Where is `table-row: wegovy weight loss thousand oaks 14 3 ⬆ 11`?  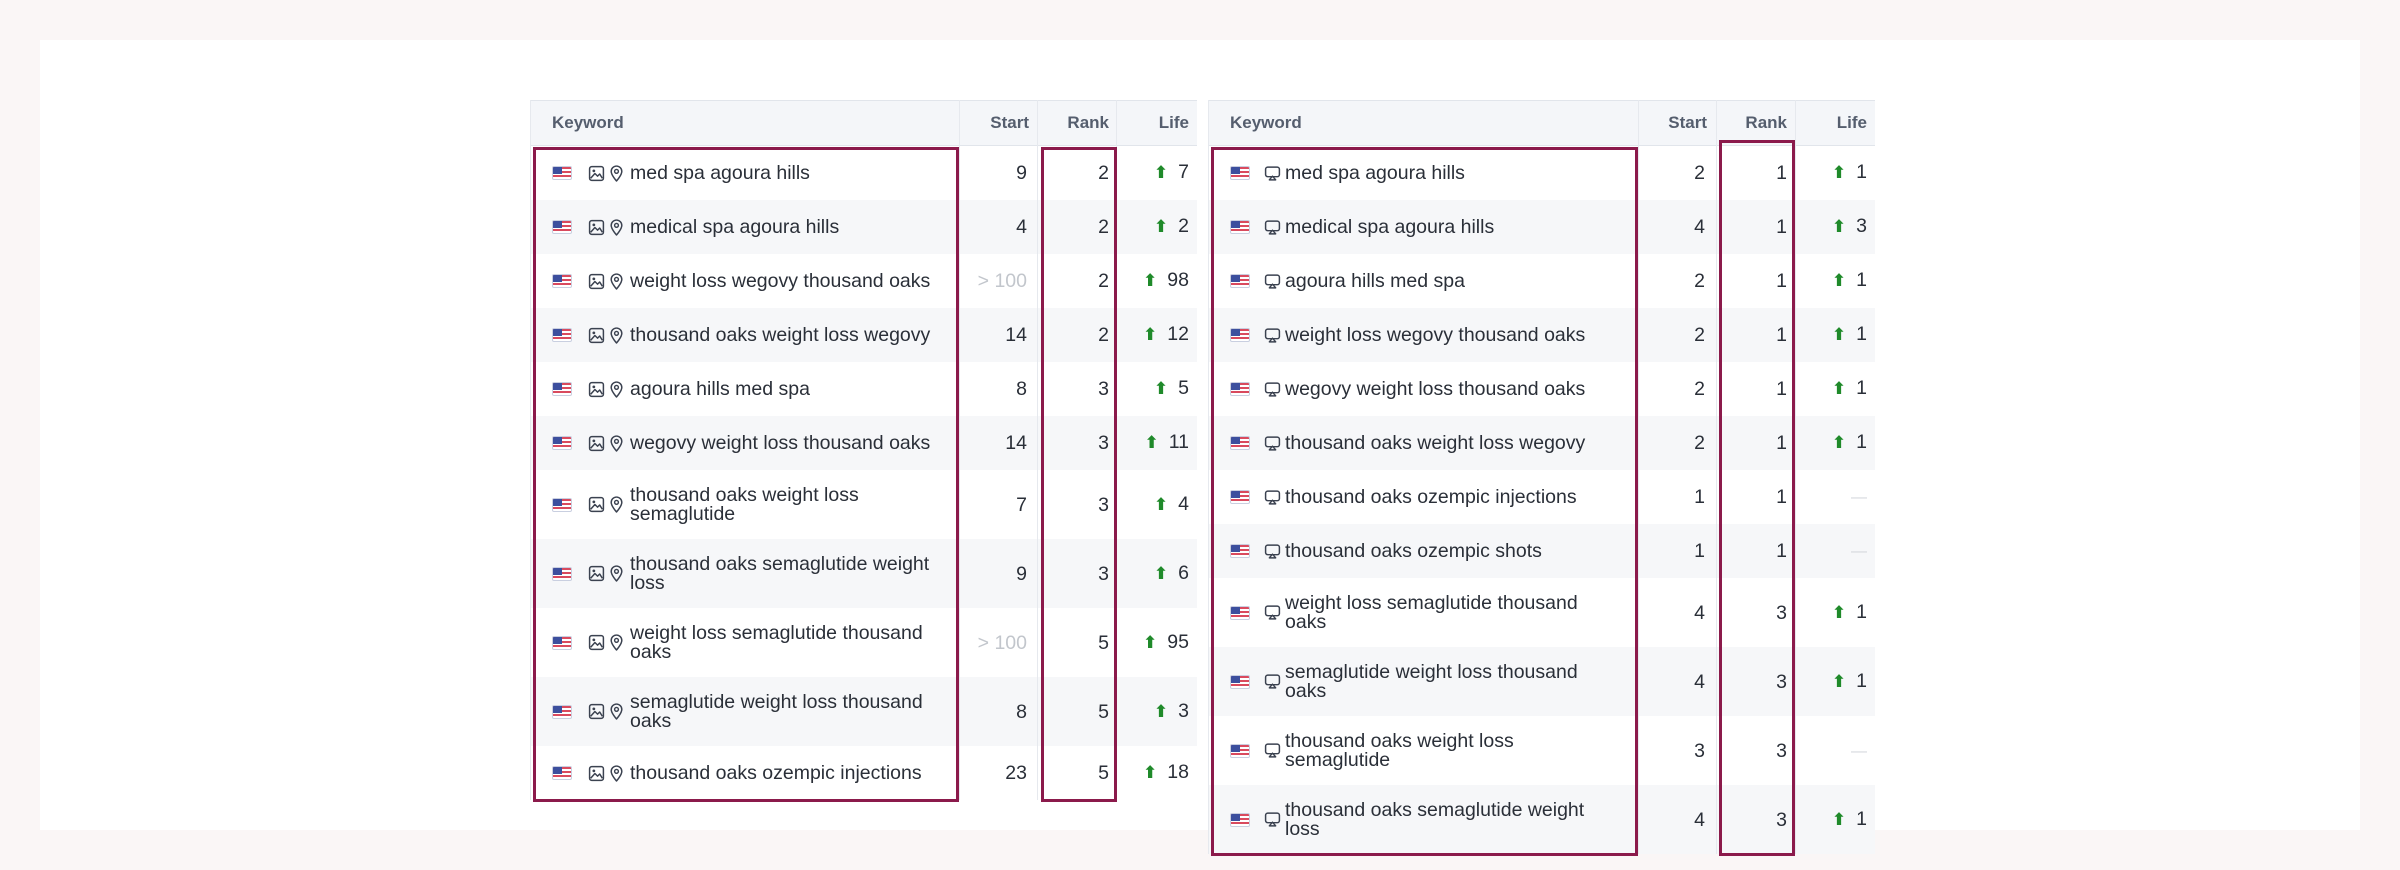
table-row: wegovy weight loss thousand oaks 14 3 ⬆ 11 is located at coordinates (864, 443).